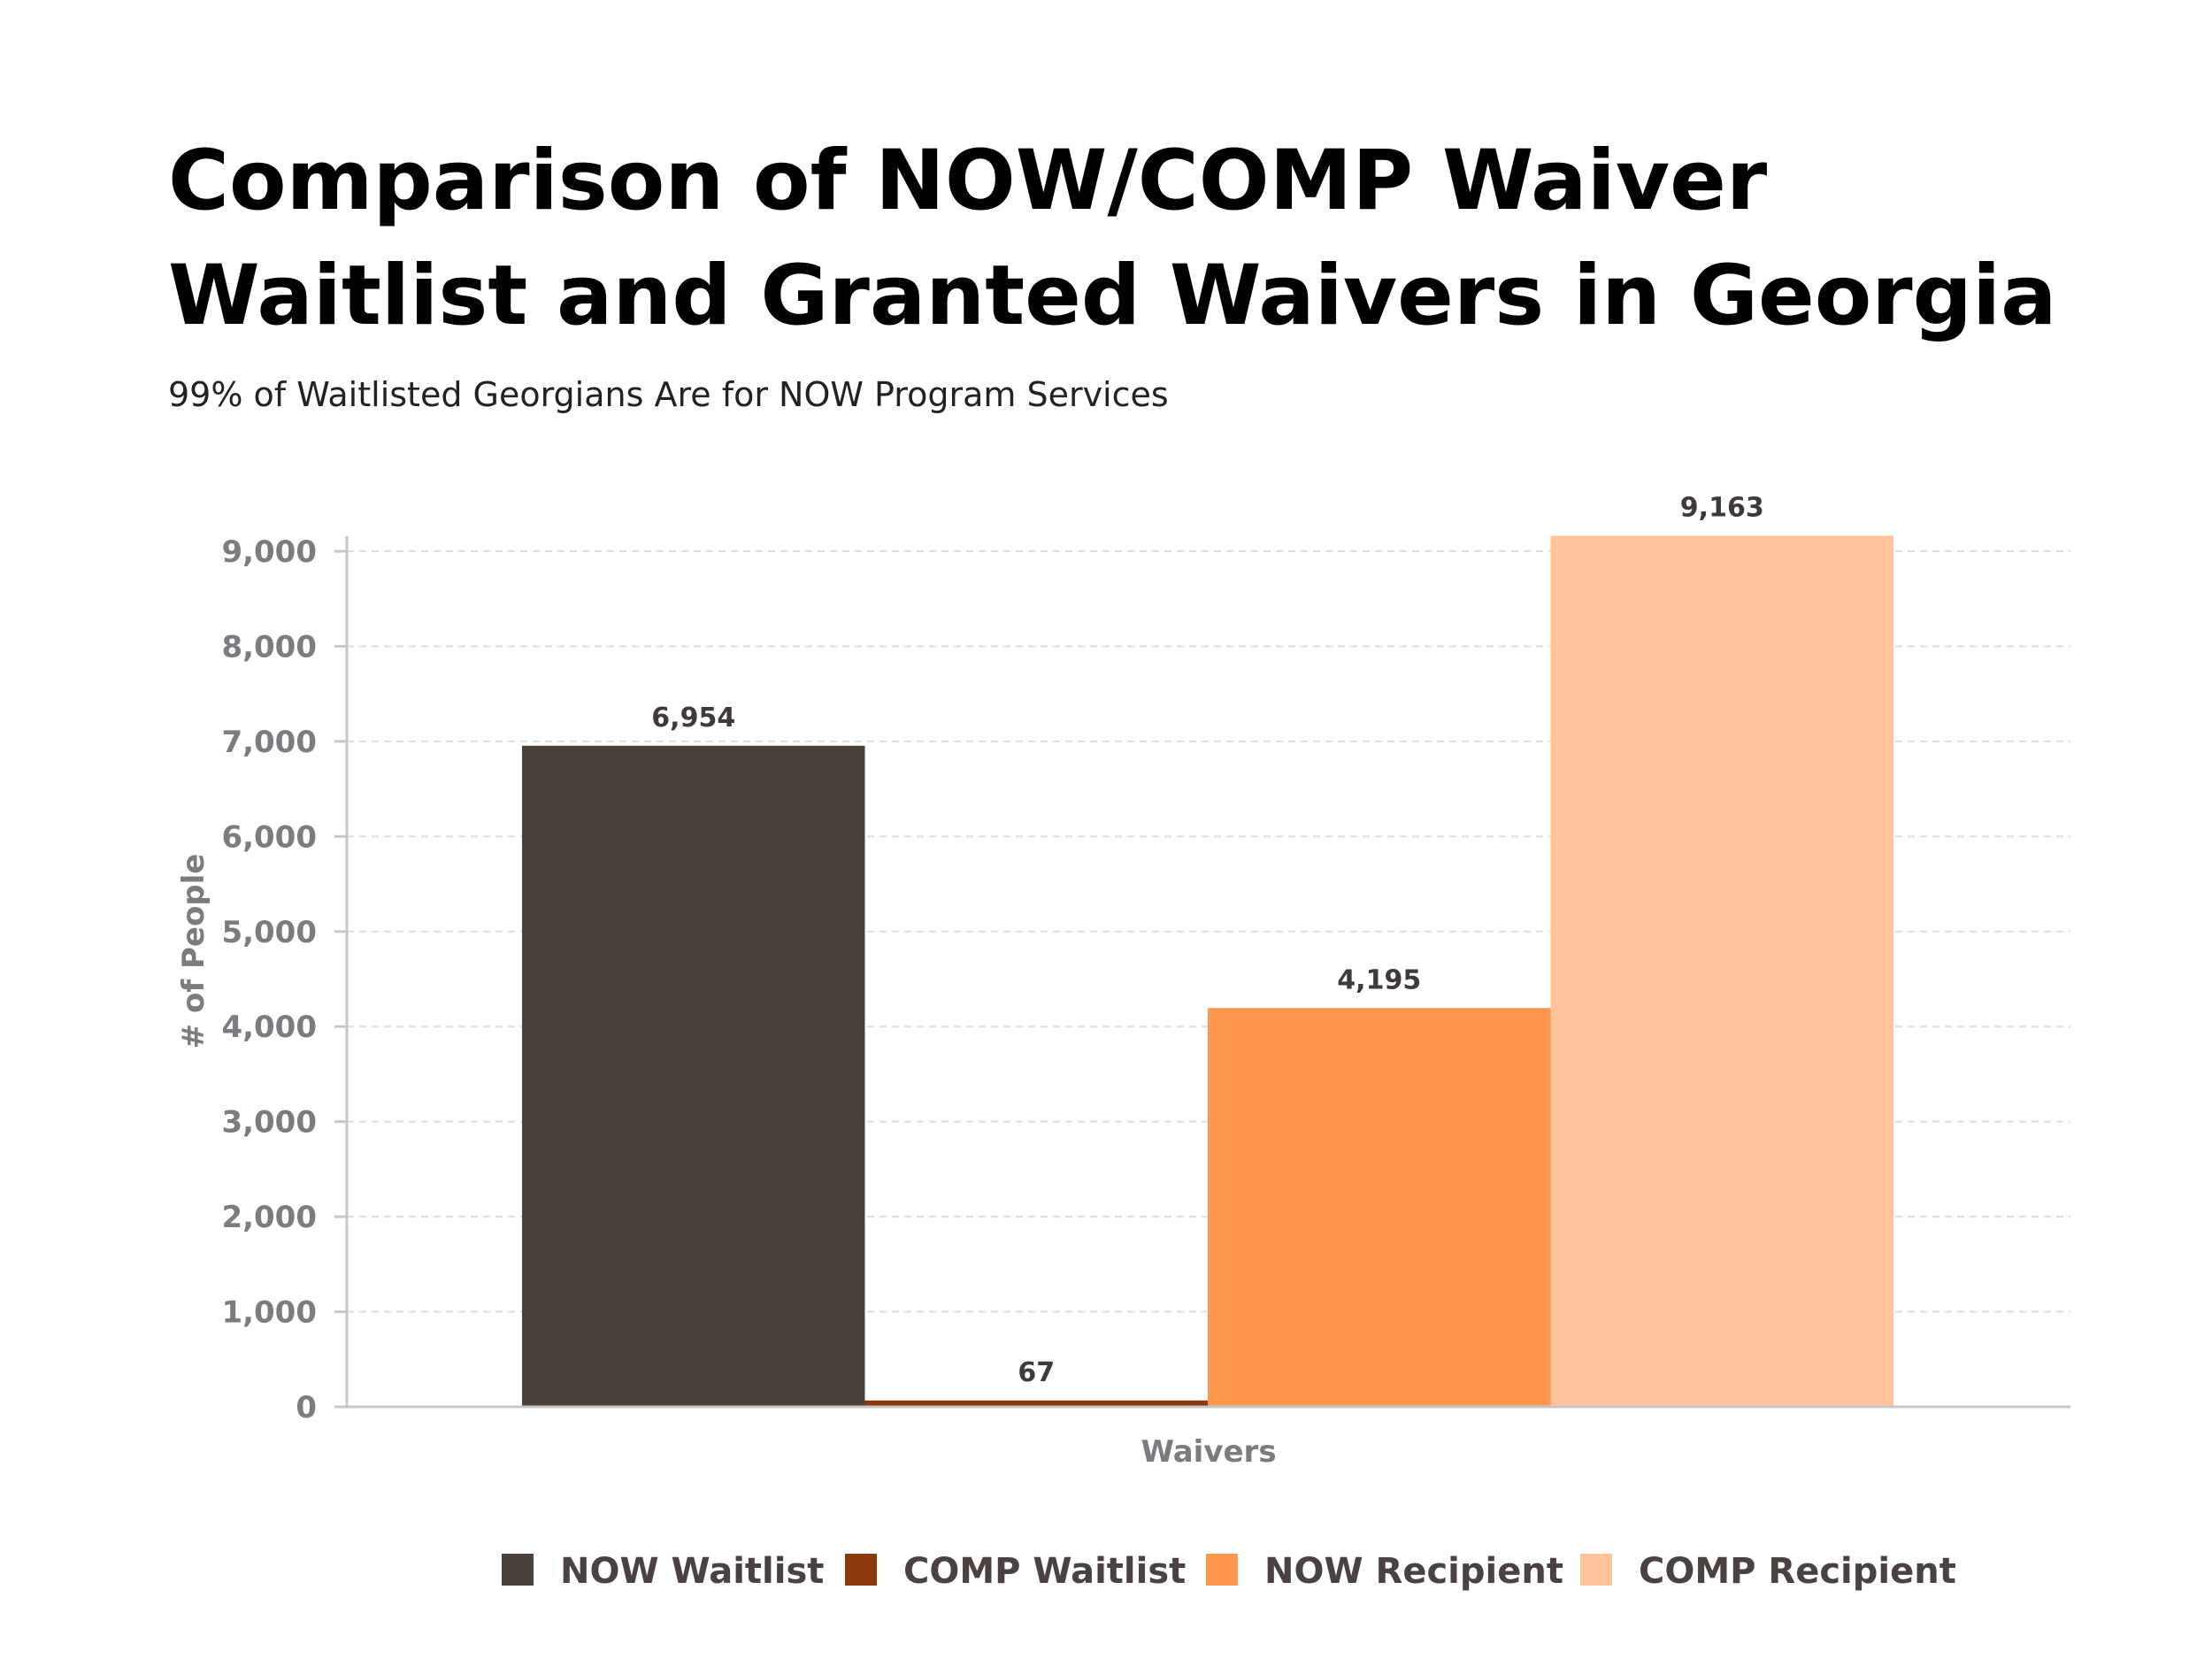 The image size is (2212, 1659). What do you see at coordinates (269, 1123) in the screenshot?
I see `y-tick-label: 3,000` at bounding box center [269, 1123].